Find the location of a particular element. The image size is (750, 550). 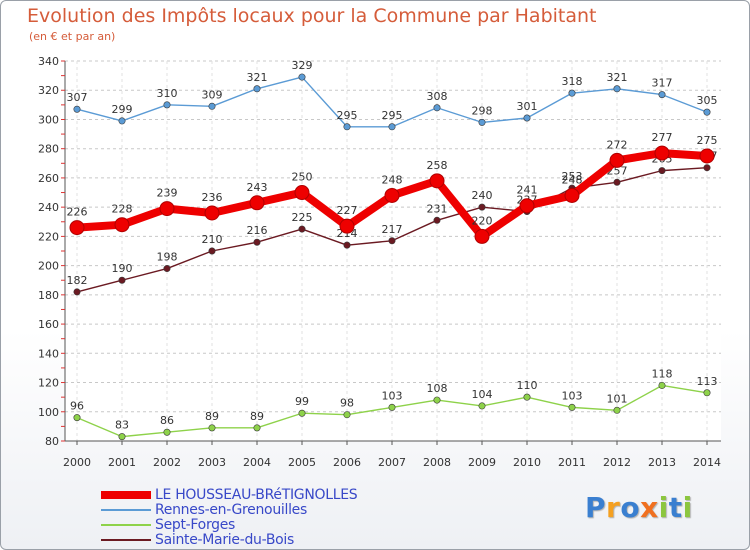

y-tick-label: 200 is located at coordinates (48, 266).